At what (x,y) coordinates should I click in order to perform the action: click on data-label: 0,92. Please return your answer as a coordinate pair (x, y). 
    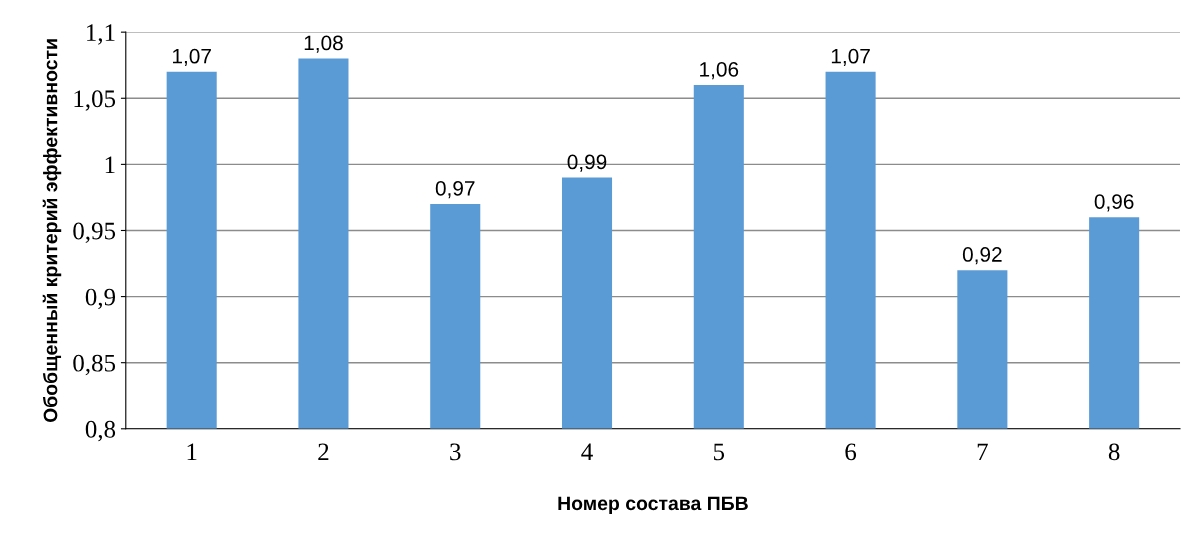
    Looking at the image, I should click on (982, 256).